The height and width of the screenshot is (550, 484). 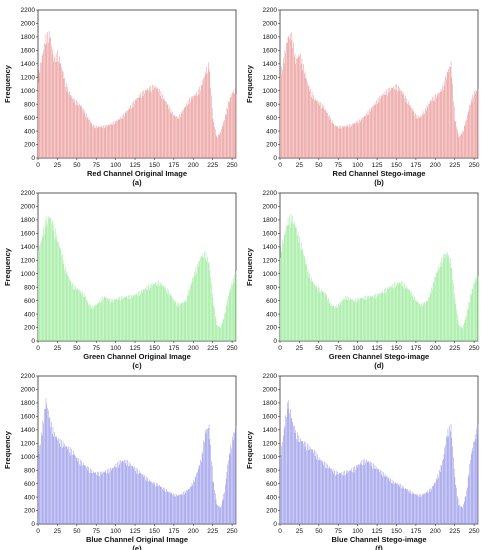 What do you see at coordinates (378, 539) in the screenshot?
I see `x-axis-label: Blue Channel Stego-image` at bounding box center [378, 539].